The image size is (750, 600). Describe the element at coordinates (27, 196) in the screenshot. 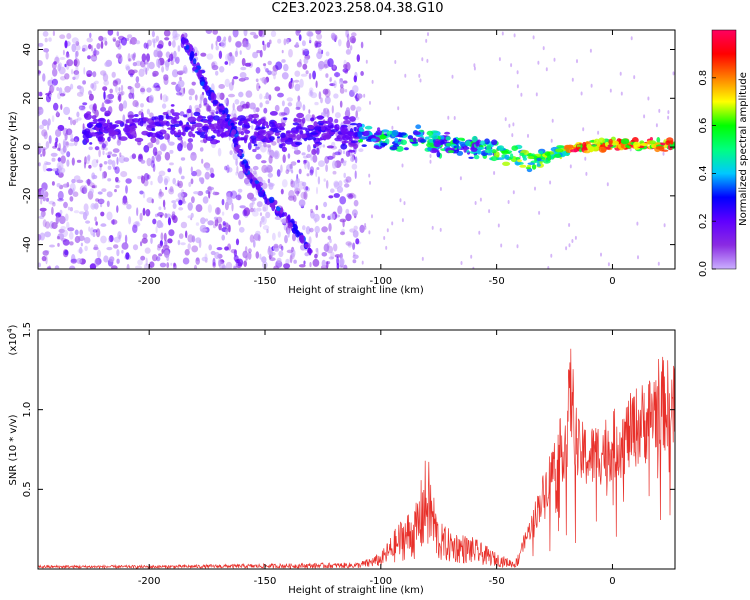

I see `heatmap-y-tick-label: -20` at that location.